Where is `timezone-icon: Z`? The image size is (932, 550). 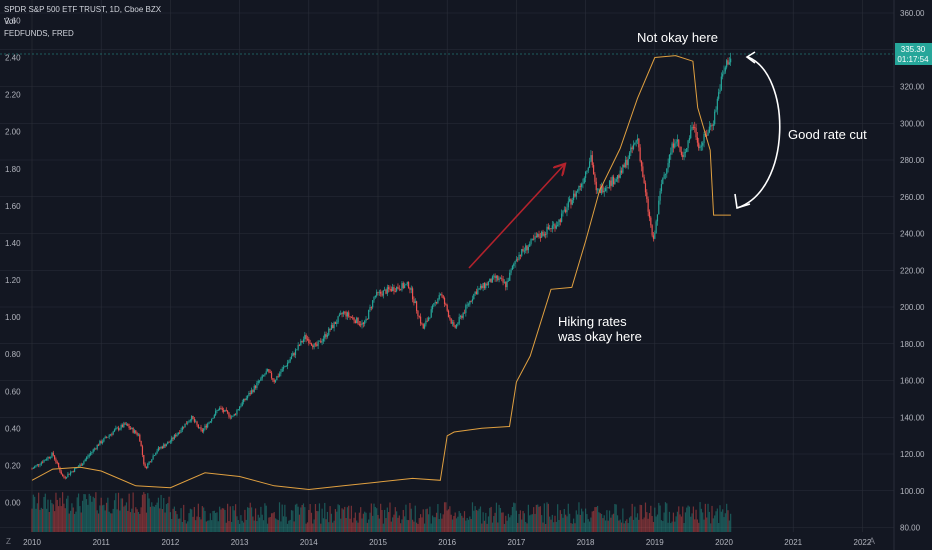
timezone-icon: Z is located at coordinates (8, 541).